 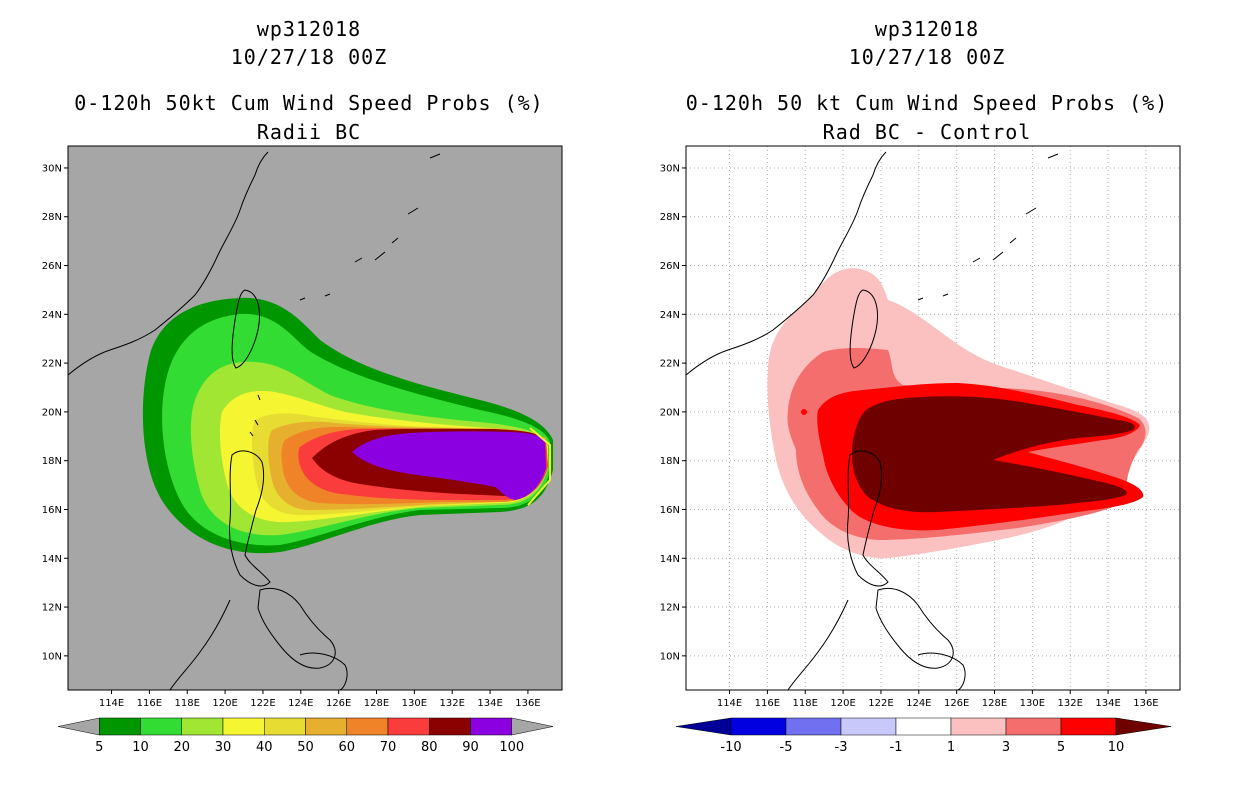 What do you see at coordinates (346, 747) in the screenshot?
I see `colorbar-label: 60` at bounding box center [346, 747].